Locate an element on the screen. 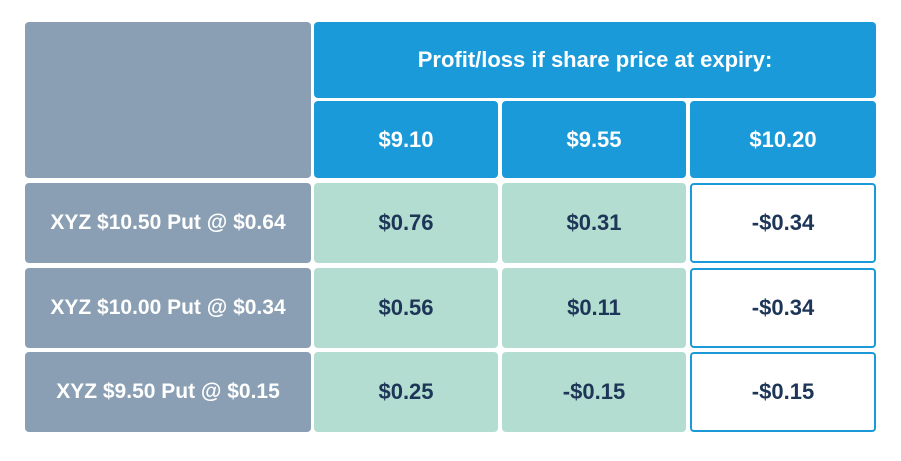 The image size is (901, 461). table-cell: $0.31 is located at coordinates (594, 223).